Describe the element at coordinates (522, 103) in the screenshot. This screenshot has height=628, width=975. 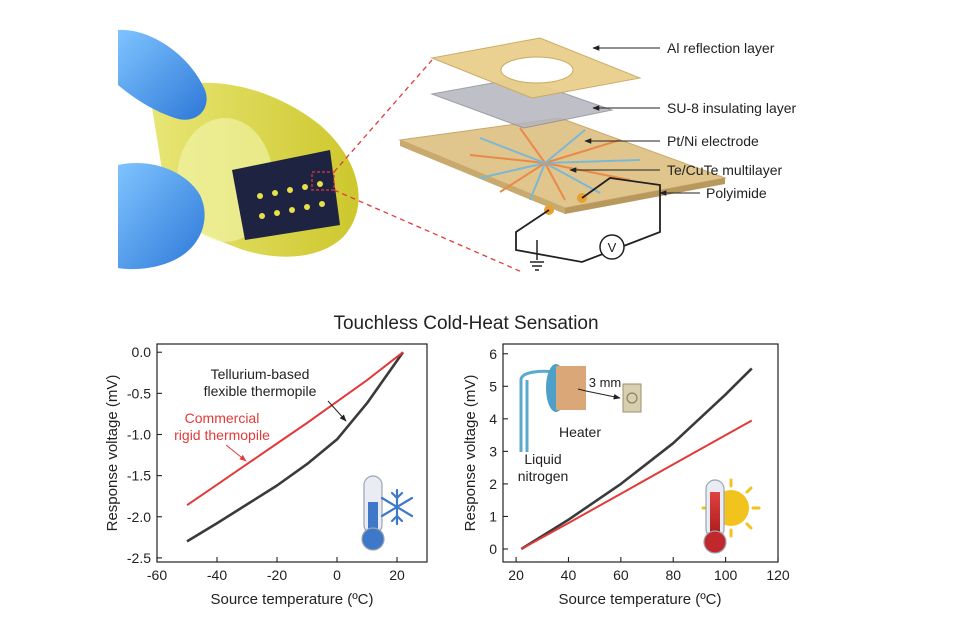
I see `su8-layer` at that location.